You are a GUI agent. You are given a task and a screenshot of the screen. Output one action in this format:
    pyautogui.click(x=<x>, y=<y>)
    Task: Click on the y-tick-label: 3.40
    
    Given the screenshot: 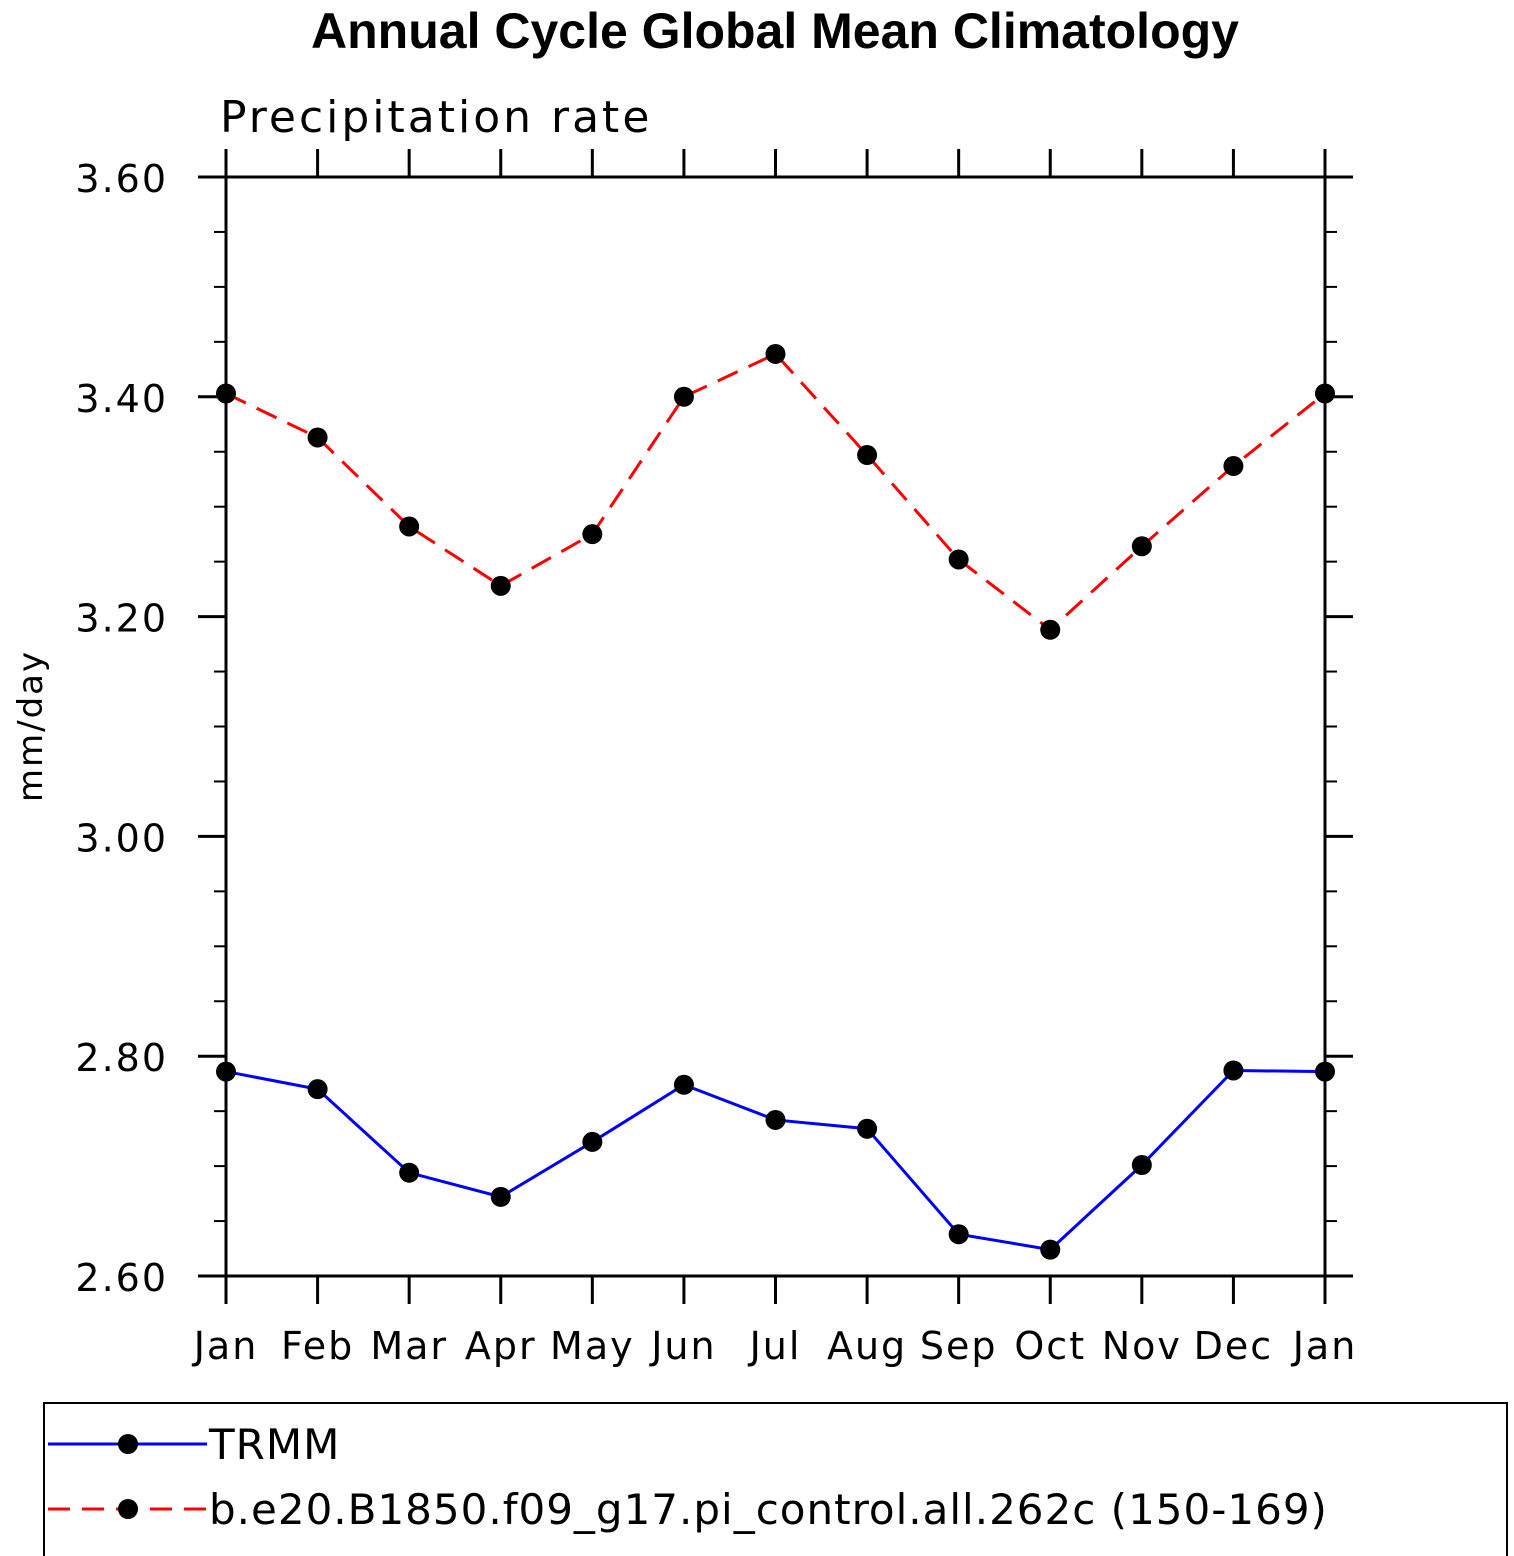 What is the action you would take?
    pyautogui.click(x=121, y=399)
    